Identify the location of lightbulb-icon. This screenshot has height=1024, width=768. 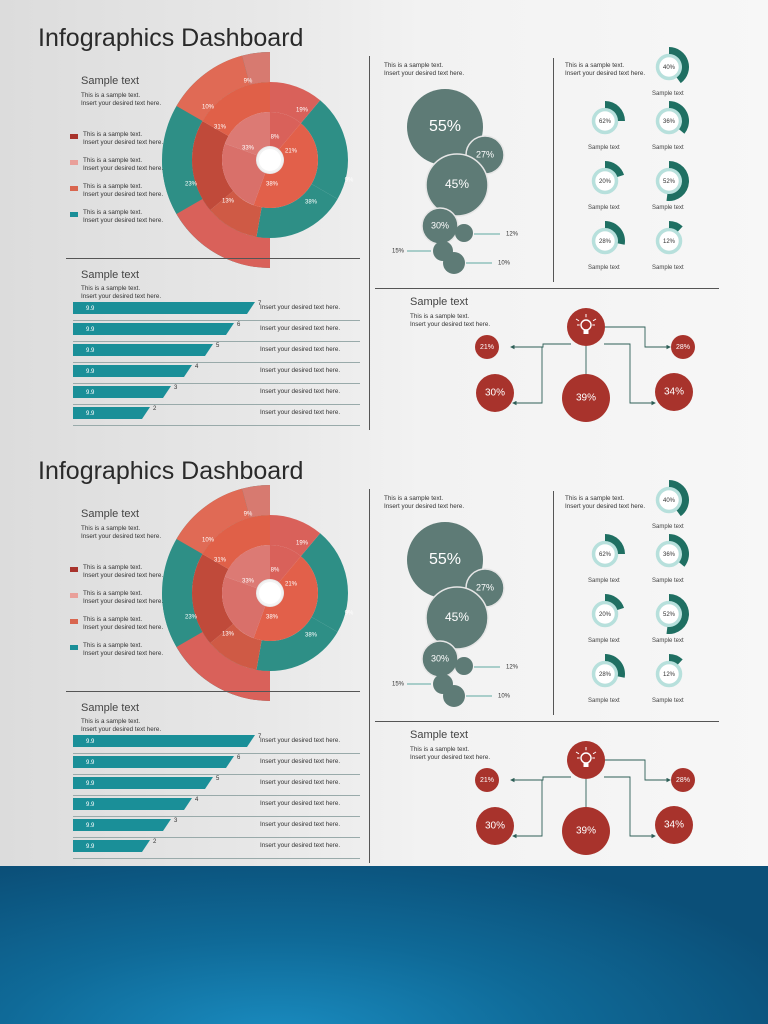
(586, 324).